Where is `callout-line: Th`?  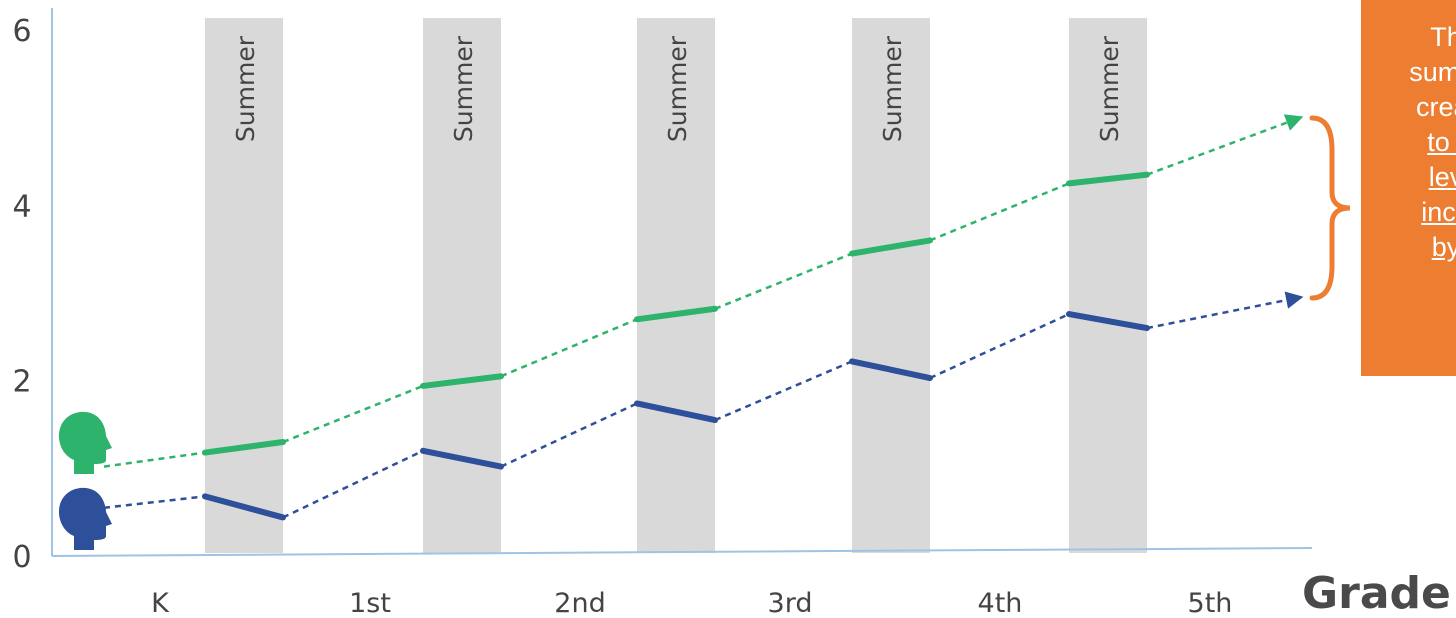 callout-line: Th is located at coordinates (1443, 37).